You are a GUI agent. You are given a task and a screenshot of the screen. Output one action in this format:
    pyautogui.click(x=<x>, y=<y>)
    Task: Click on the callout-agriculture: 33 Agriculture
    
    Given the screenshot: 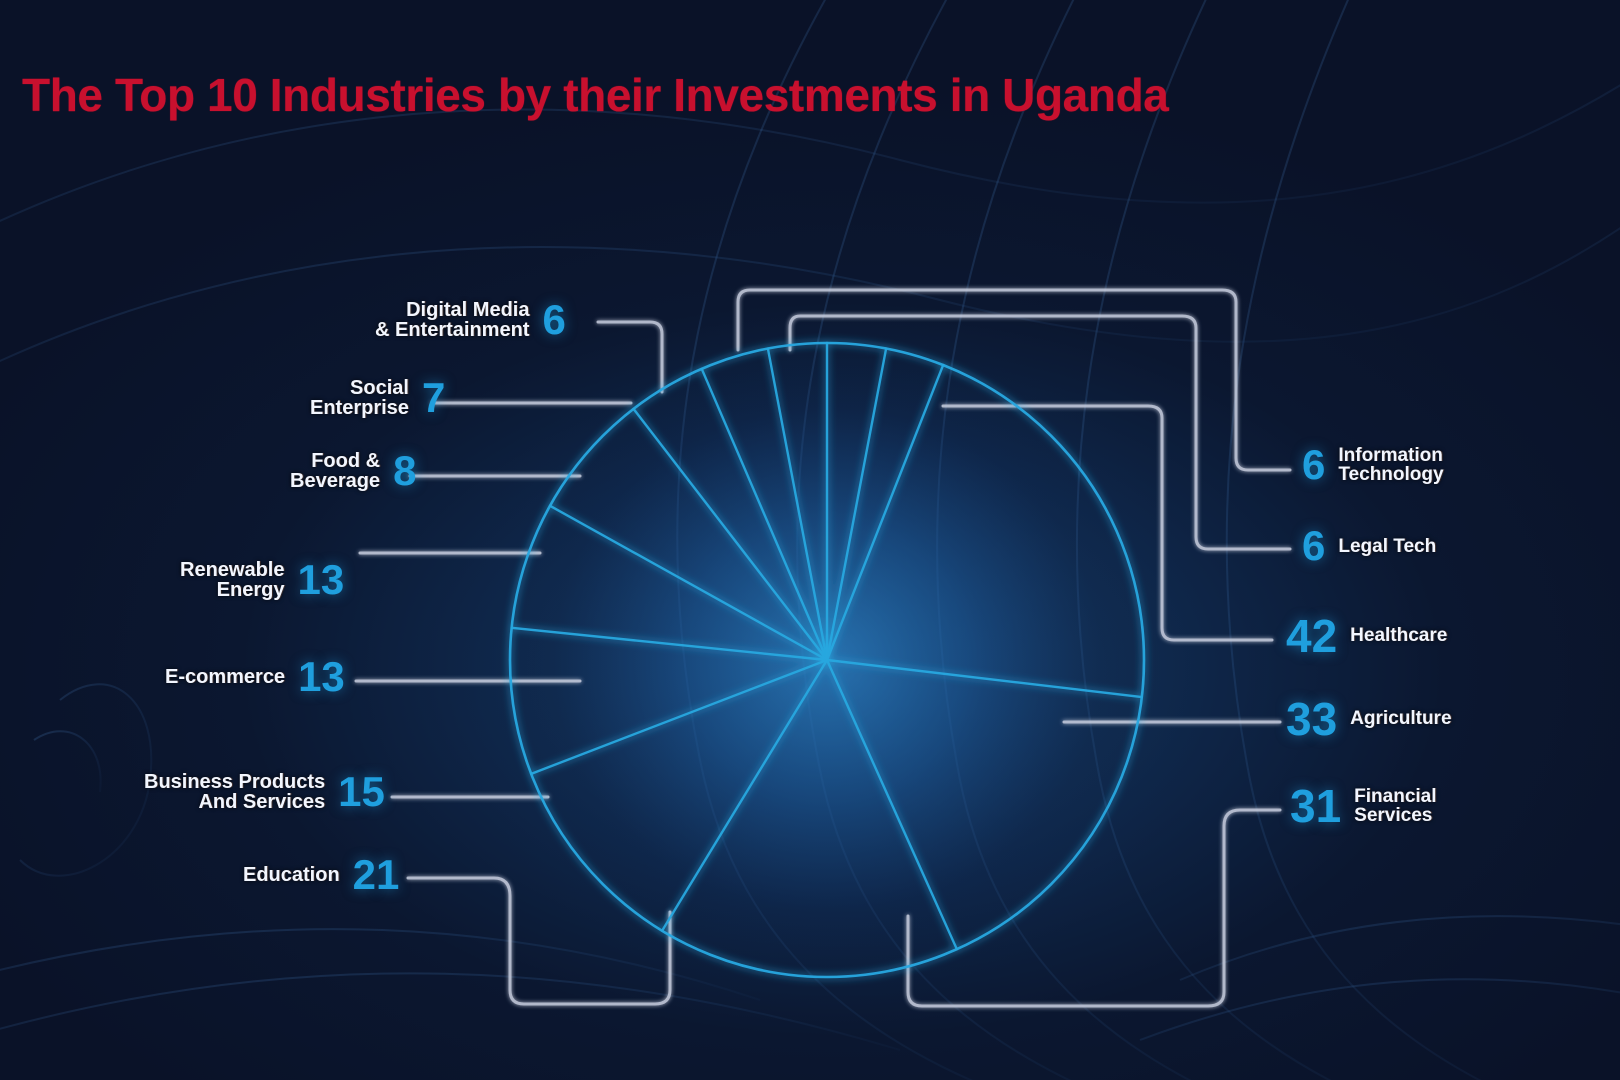 What is the action you would take?
    pyautogui.click(x=1369, y=719)
    